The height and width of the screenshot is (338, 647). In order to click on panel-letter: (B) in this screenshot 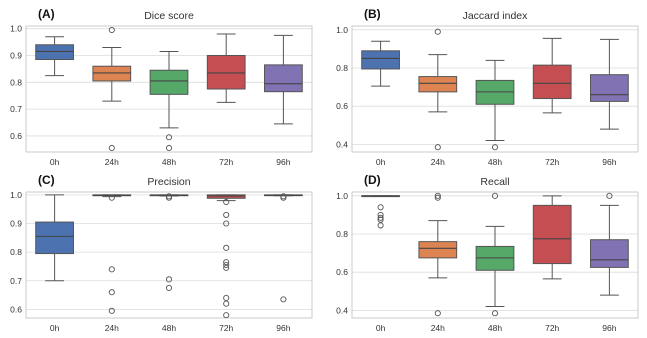, I will do `click(372, 14)`.